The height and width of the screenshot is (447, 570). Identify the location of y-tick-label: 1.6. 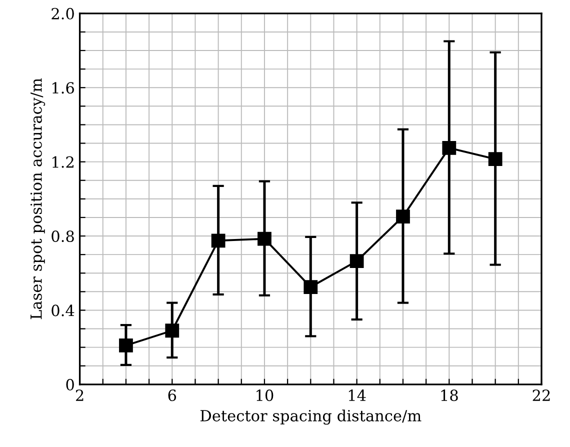
(63, 88).